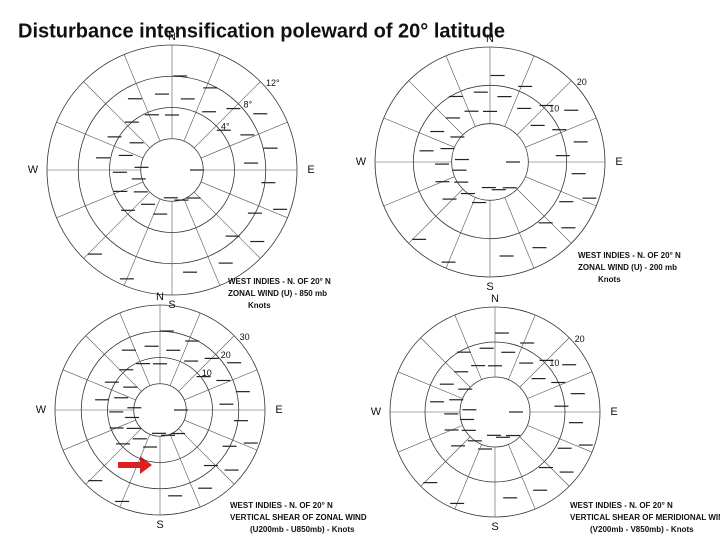 This screenshot has width=720, height=540. Describe the element at coordinates (642, 529) in the screenshot. I see `caption-line: (V200mb - V850mb) - Knots` at that location.